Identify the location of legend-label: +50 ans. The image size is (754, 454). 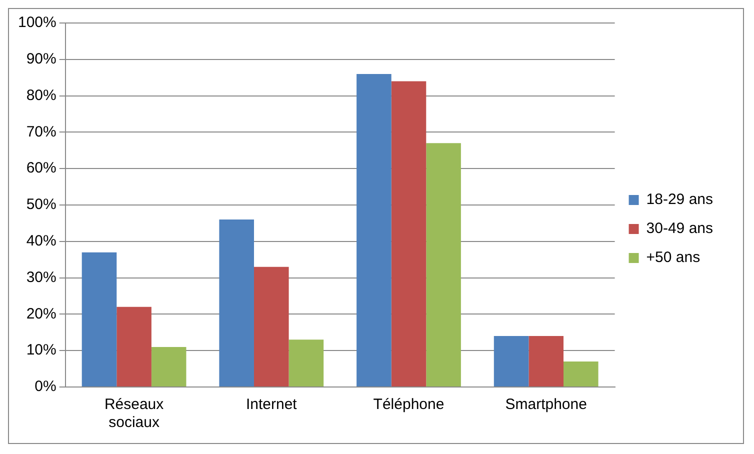
(673, 257).